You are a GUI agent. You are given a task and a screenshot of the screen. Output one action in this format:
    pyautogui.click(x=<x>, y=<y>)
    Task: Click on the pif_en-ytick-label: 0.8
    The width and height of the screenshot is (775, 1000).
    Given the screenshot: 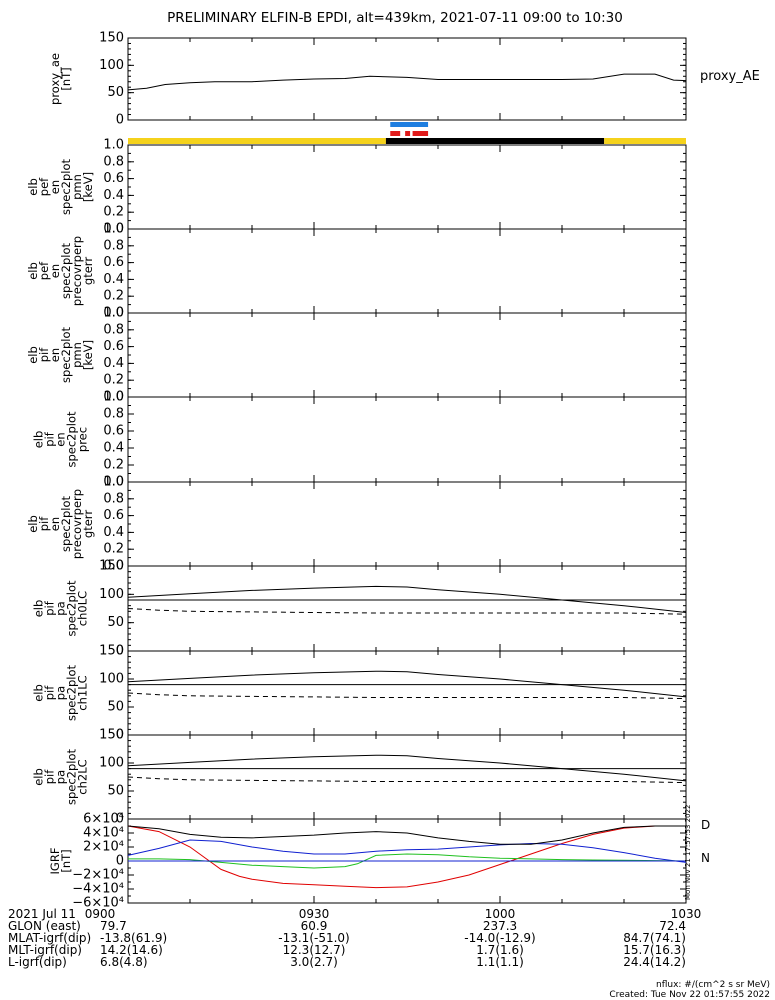 What is the action you would take?
    pyautogui.click(x=113, y=329)
    